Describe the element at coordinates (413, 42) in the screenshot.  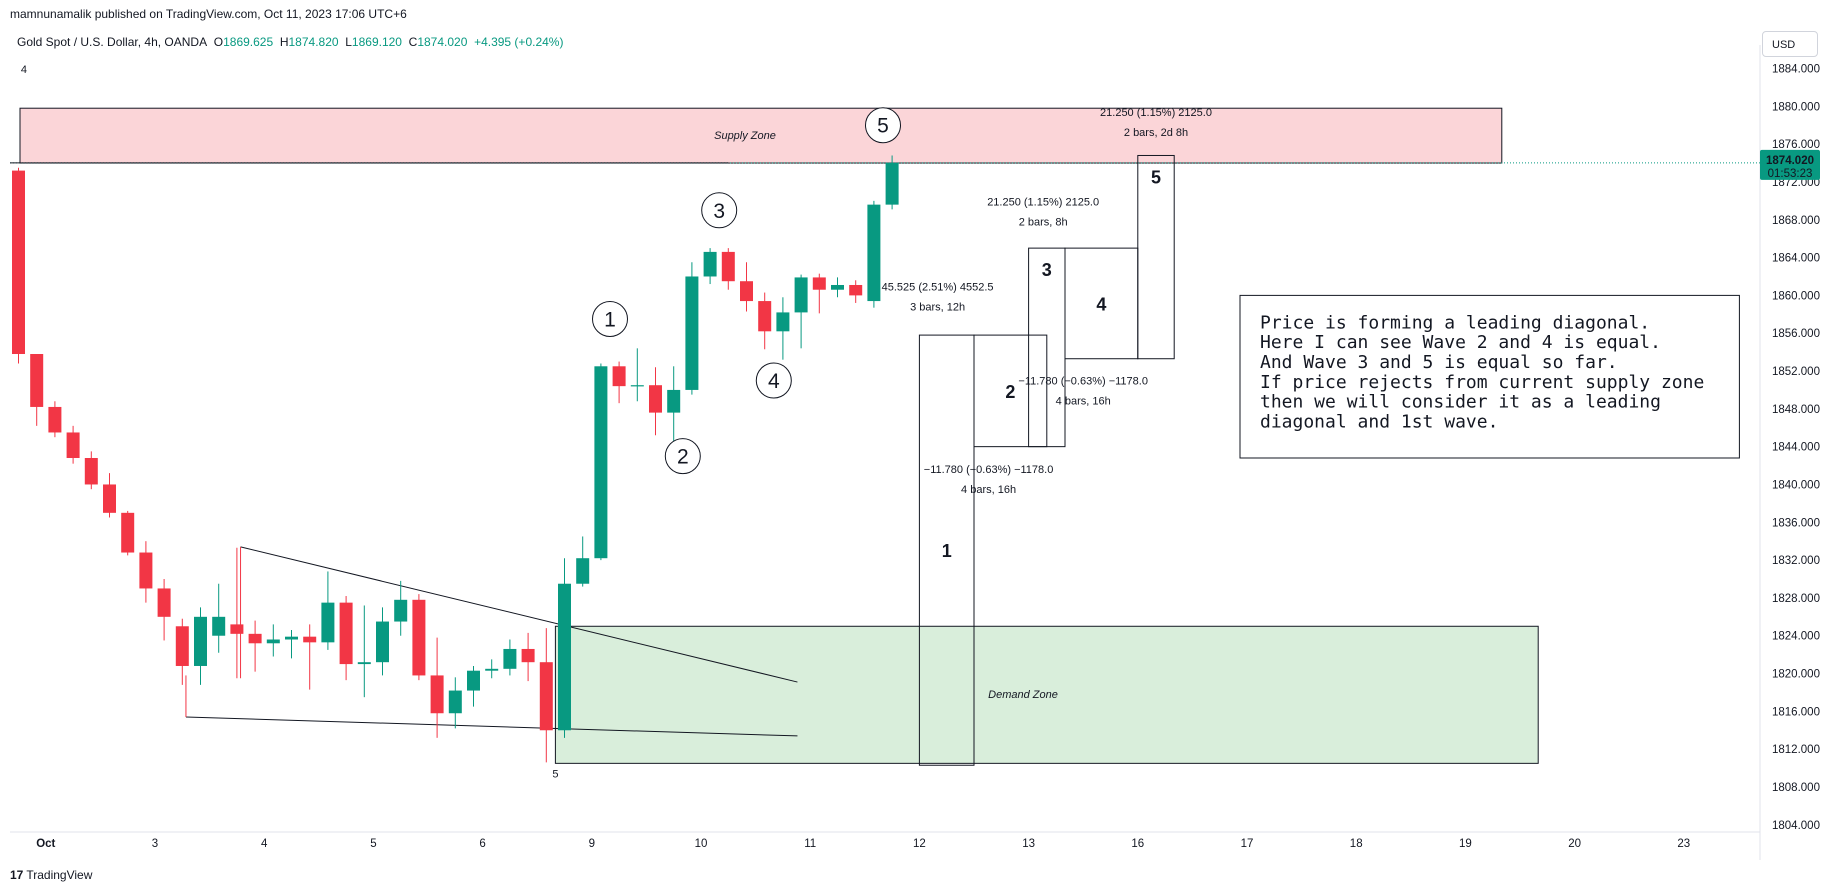
I see `close-label: C` at that location.